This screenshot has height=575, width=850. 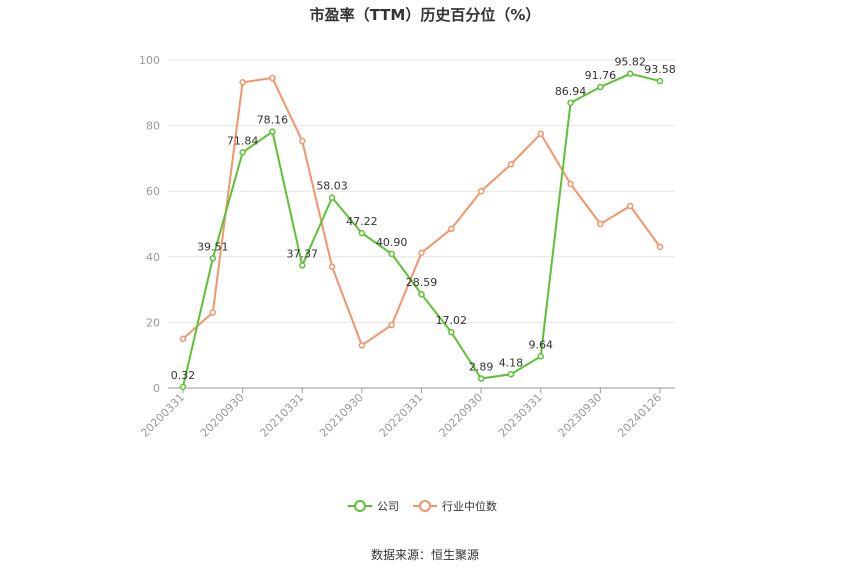 I want to click on x-tick-label: 20220331, so click(x=401, y=415).